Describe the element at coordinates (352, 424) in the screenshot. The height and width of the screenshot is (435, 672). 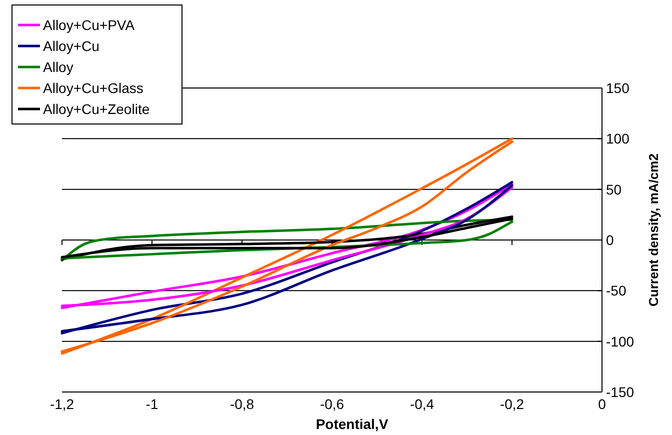
I see `x-axis-title: Potential,V` at that location.